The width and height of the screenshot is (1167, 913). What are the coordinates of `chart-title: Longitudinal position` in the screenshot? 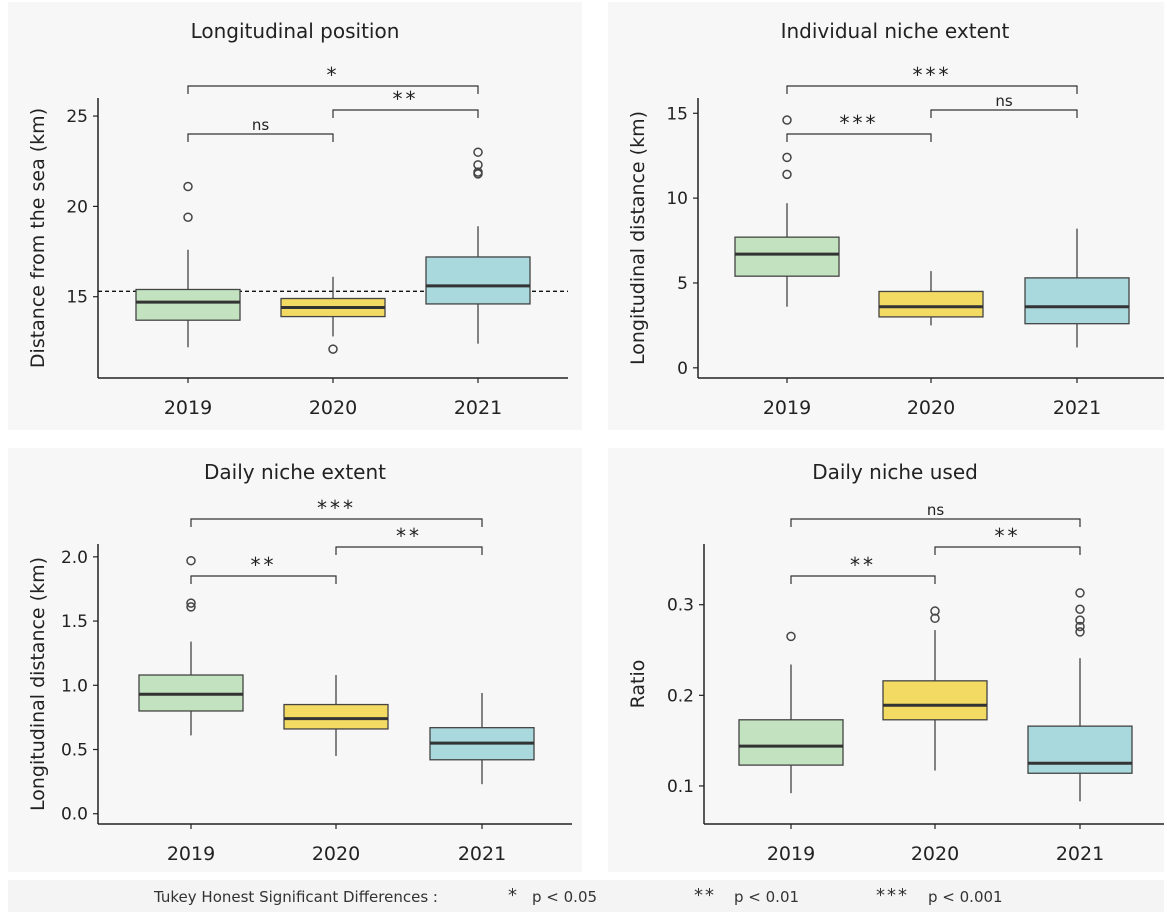 It's located at (295, 31).